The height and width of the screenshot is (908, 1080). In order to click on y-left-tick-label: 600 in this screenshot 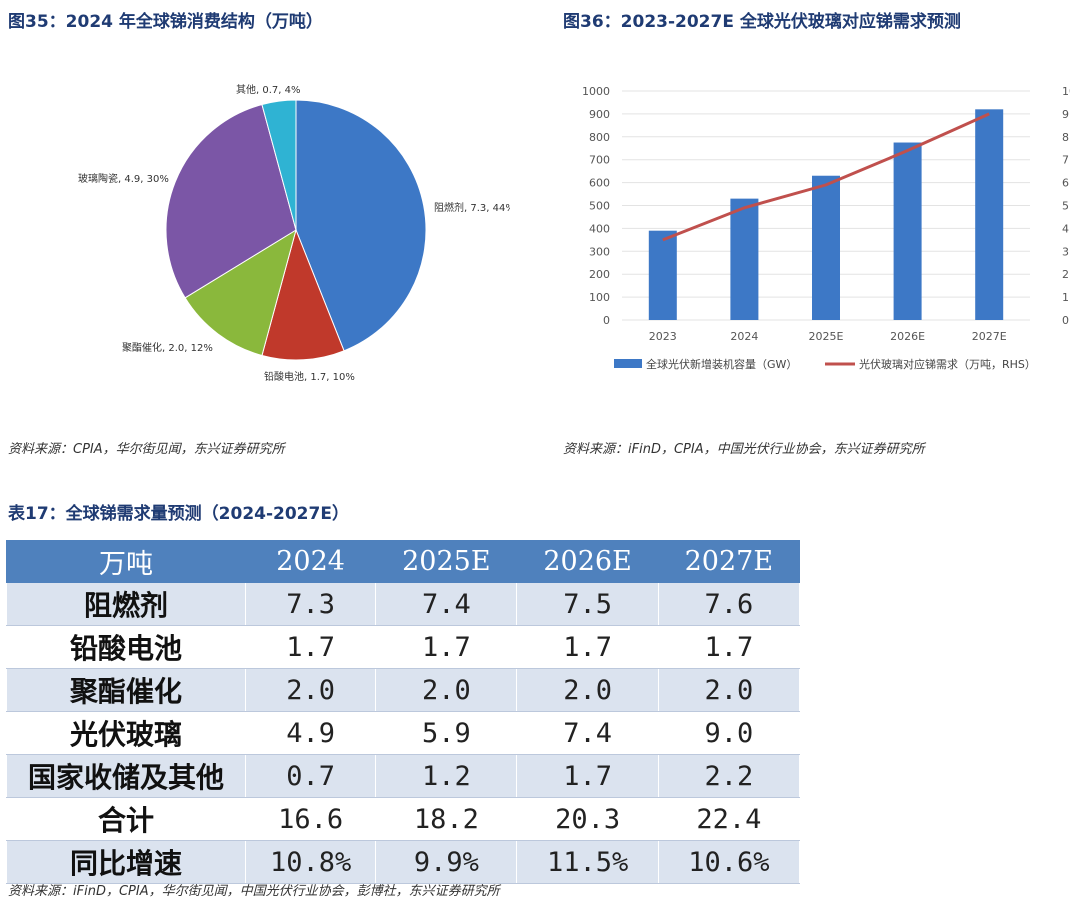, I will do `click(599, 183)`.